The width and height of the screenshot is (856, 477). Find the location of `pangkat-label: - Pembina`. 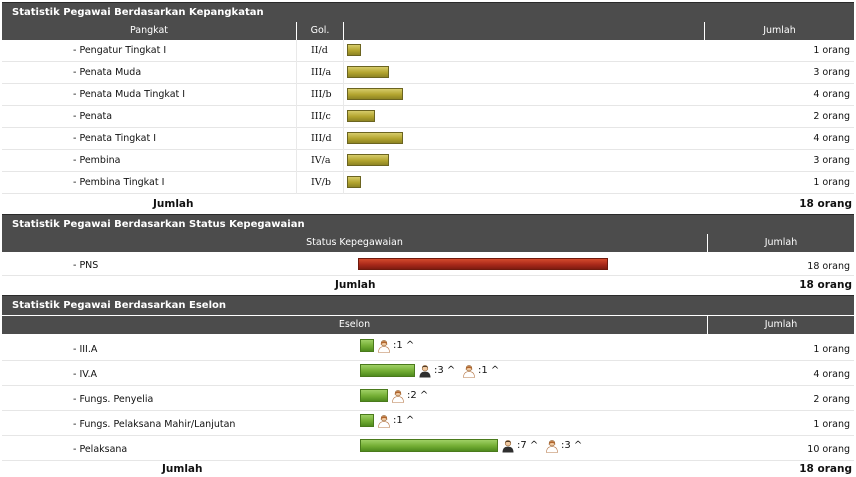

pangkat-label: - Pembina is located at coordinates (97, 160).